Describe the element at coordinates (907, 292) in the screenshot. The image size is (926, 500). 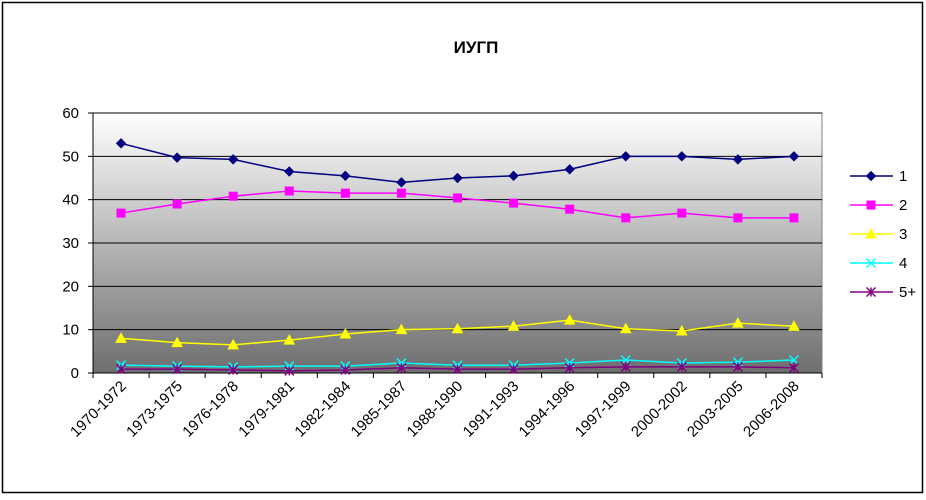
I see `legend-label: 5+` at that location.